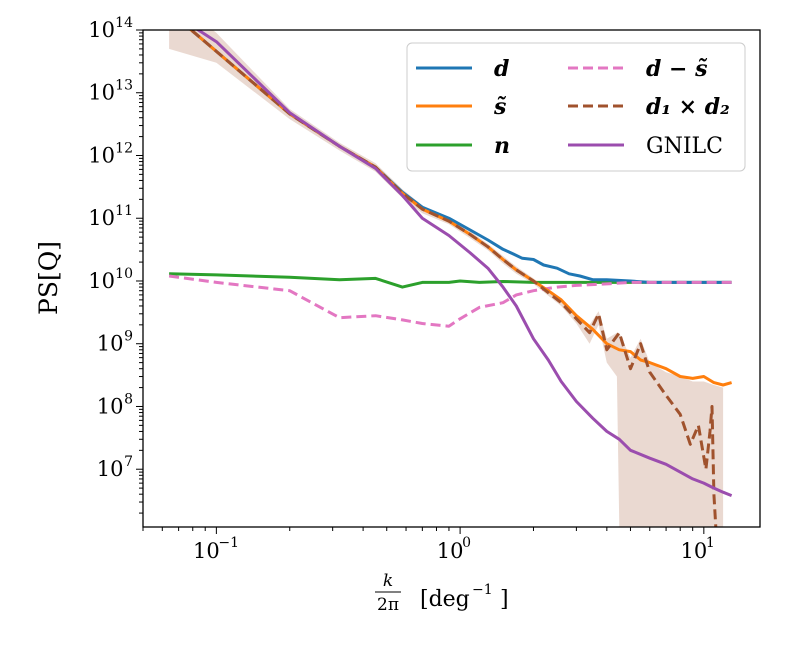  Describe the element at coordinates (124, 86) in the screenshot. I see `y-tick-exponent: 13` at that location.